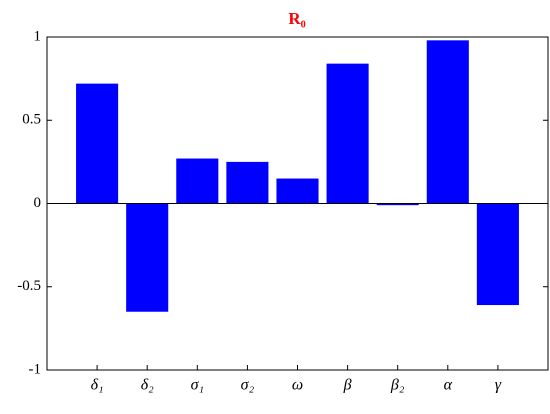 The width and height of the screenshot is (550, 414). I want to click on x-tick-label: β₂, so click(397, 385).